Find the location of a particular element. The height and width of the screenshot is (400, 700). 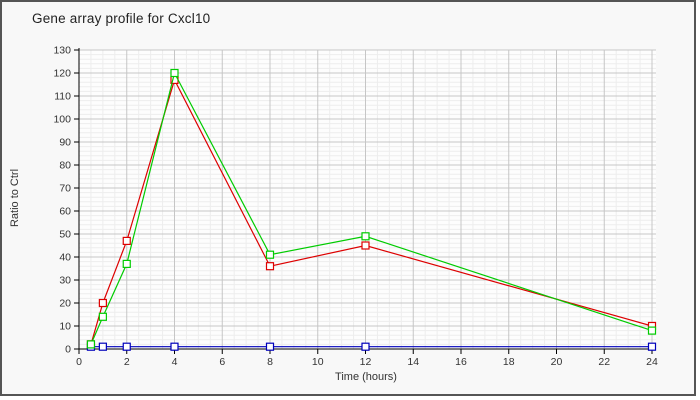

x-tick-label: 4 is located at coordinates (175, 362).